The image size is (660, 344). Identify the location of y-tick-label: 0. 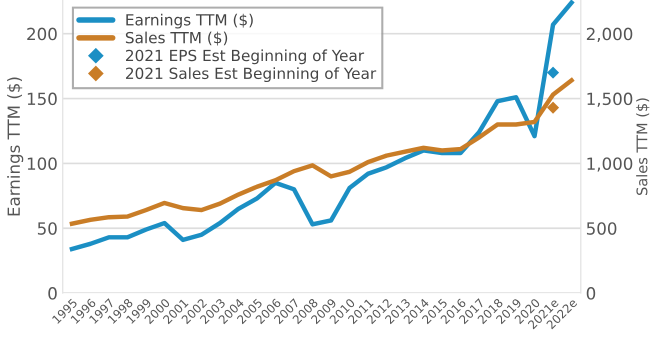
(52, 293).